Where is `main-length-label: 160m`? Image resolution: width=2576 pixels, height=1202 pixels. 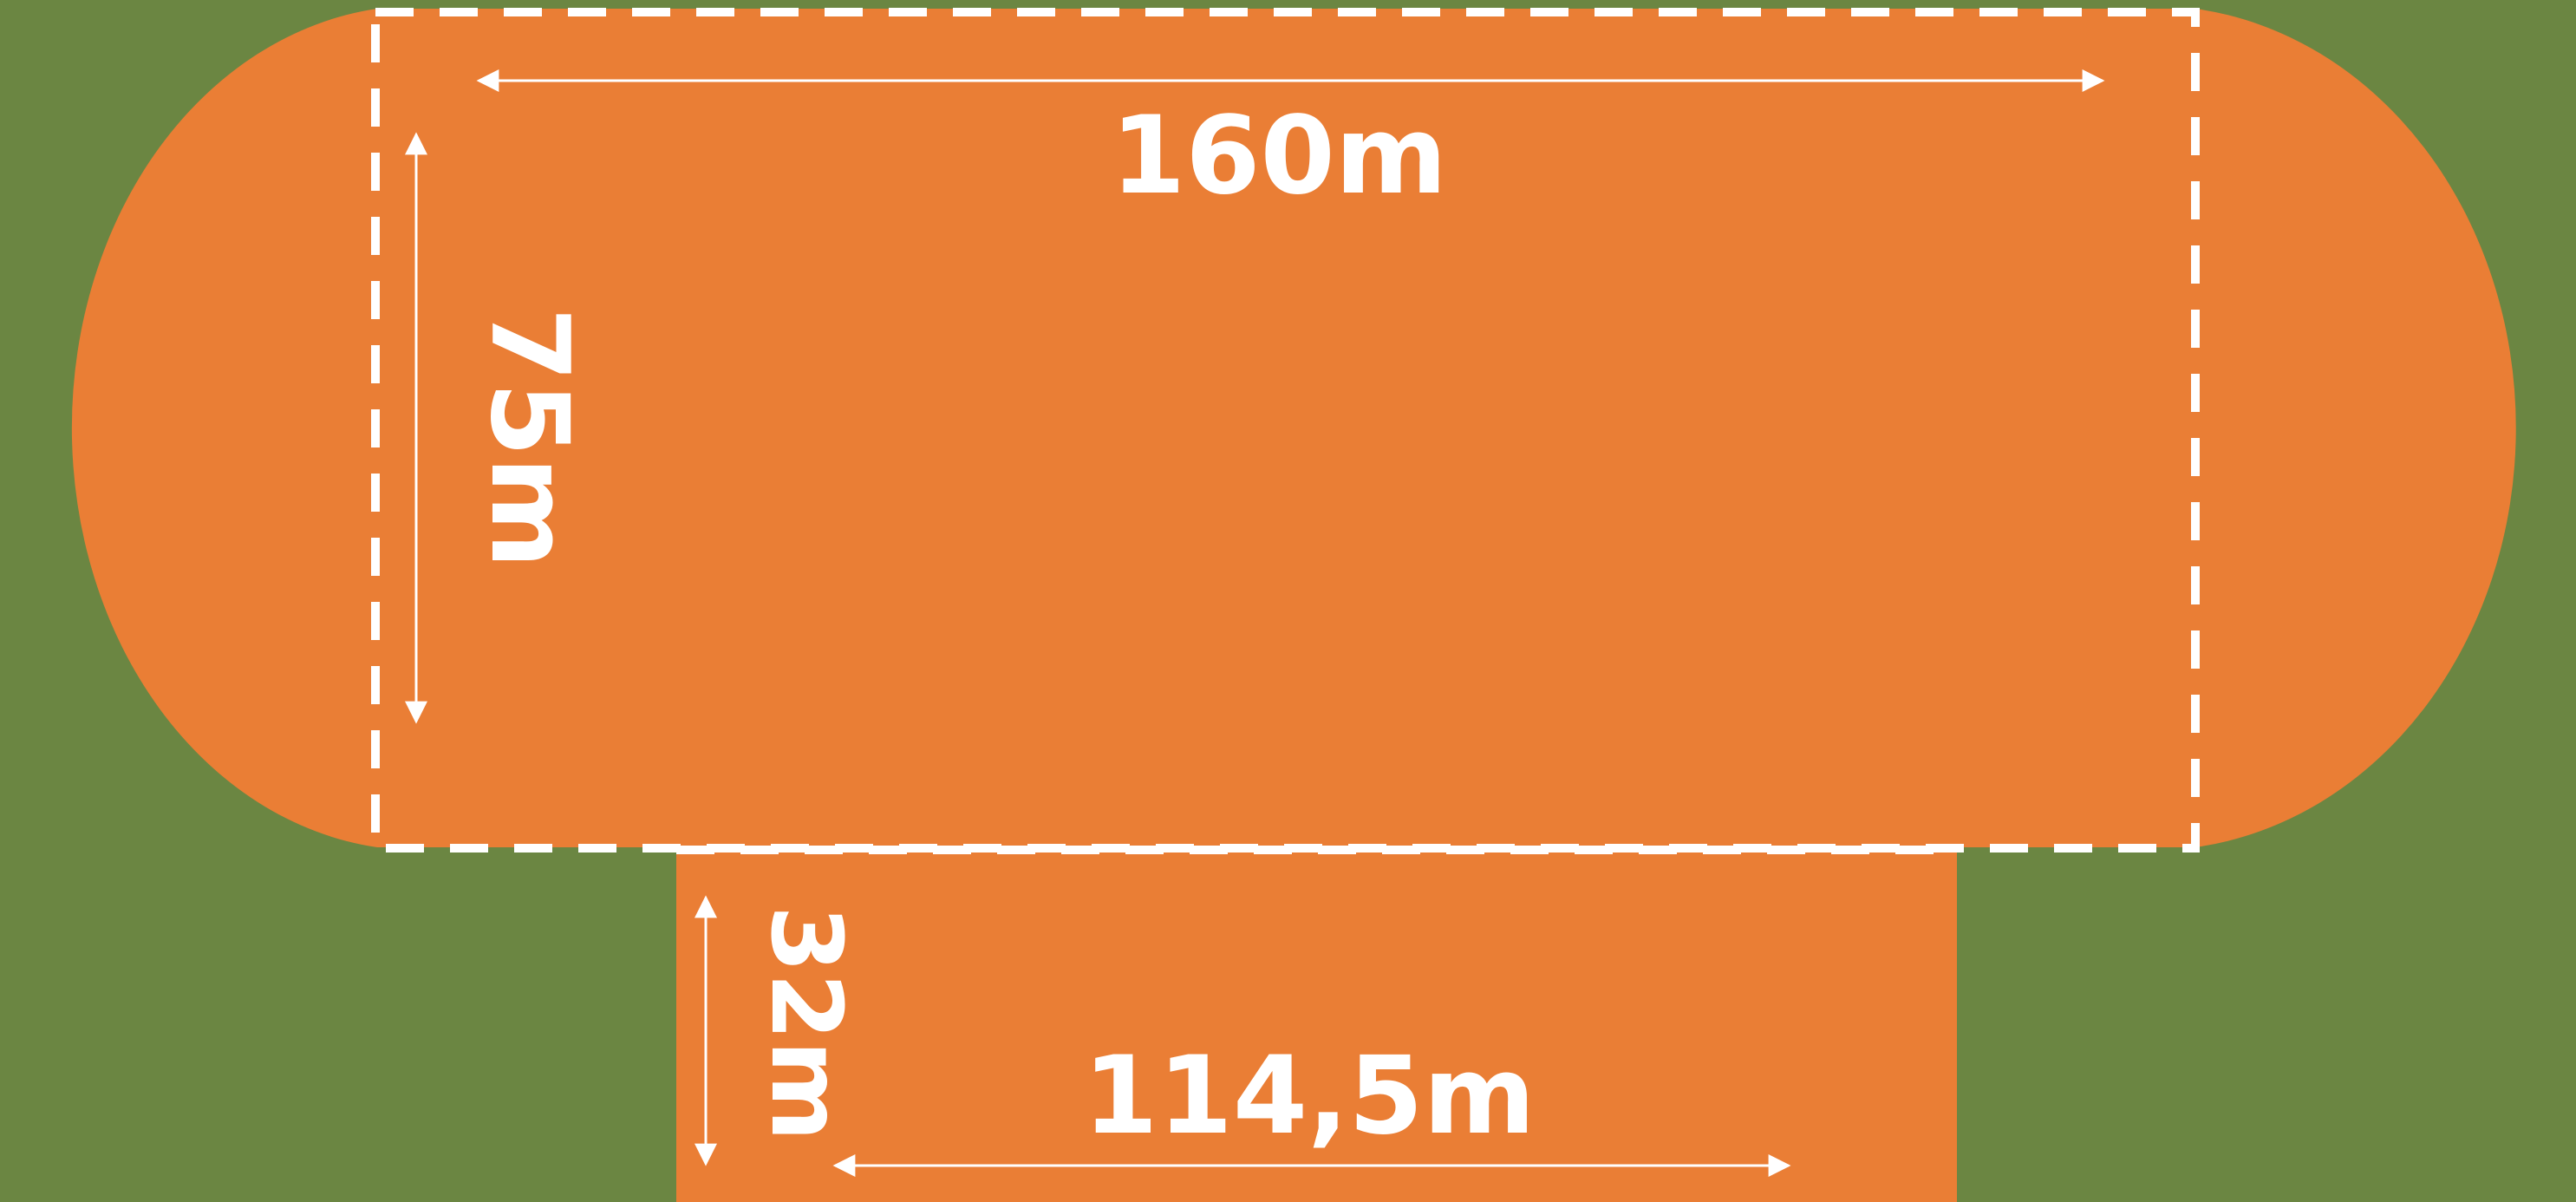 main-length-label: 160m is located at coordinates (1279, 157).